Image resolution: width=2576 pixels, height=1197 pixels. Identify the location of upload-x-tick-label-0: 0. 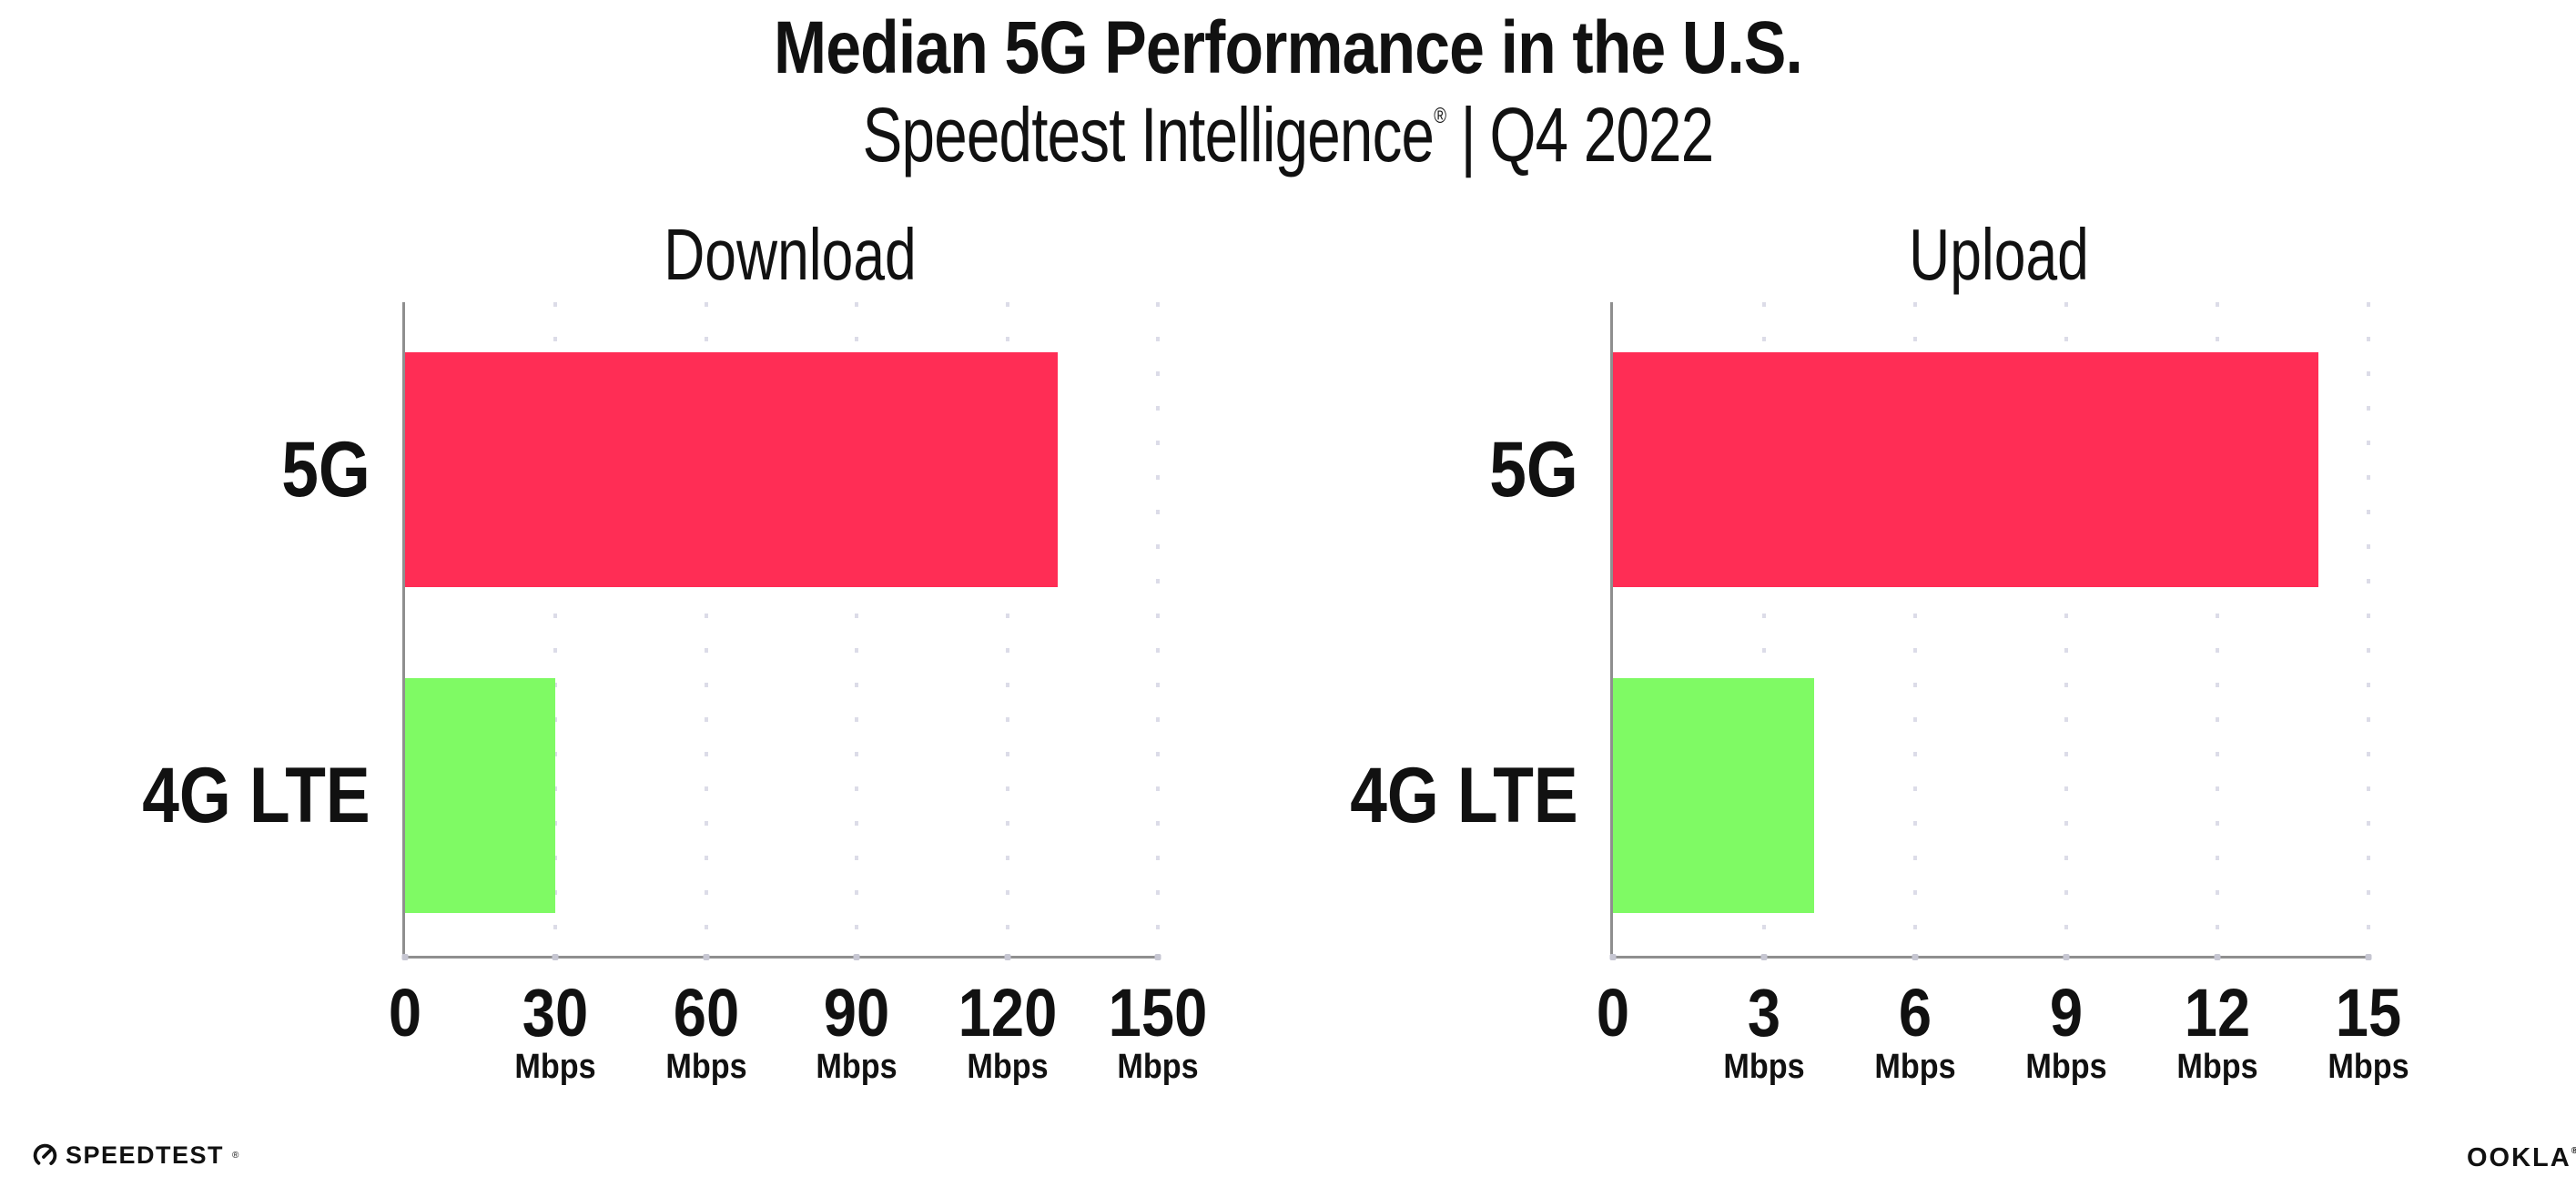
(1613, 1012).